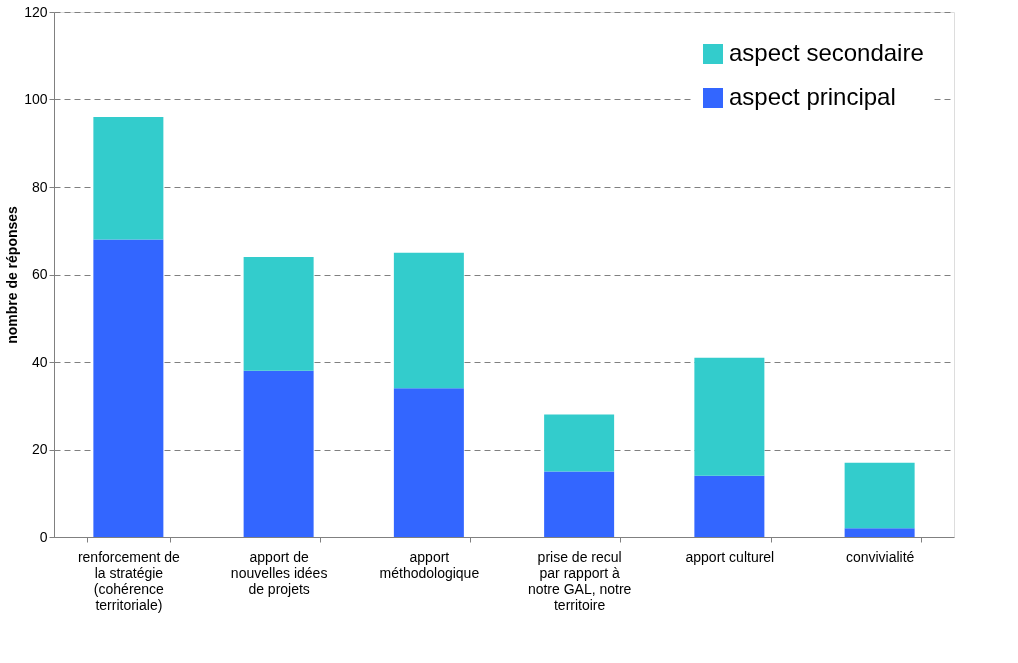 The image size is (1018, 663). Describe the element at coordinates (43, 536) in the screenshot. I see `y-tick-label: 0` at that location.